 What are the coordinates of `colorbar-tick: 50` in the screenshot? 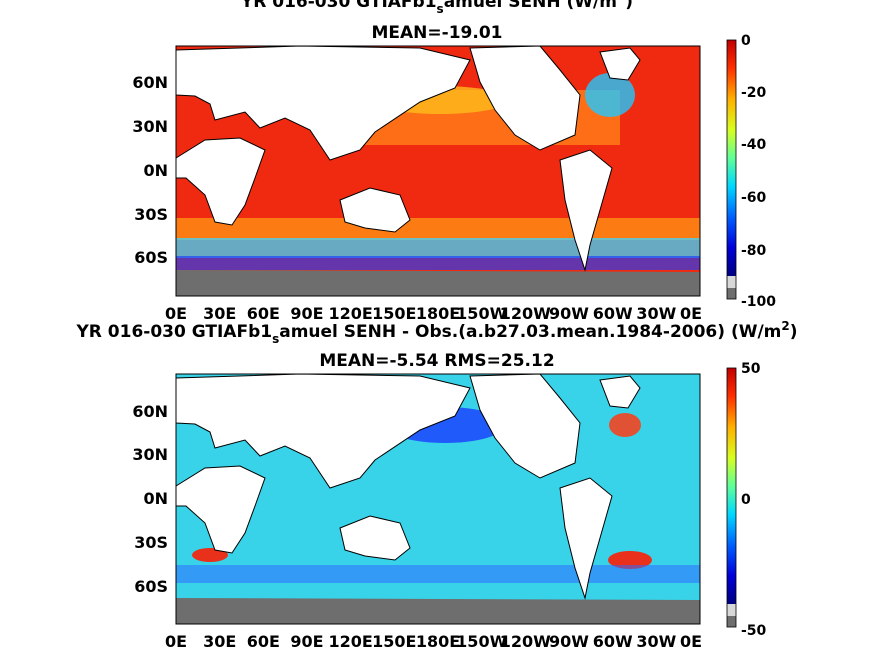 It's located at (751, 369).